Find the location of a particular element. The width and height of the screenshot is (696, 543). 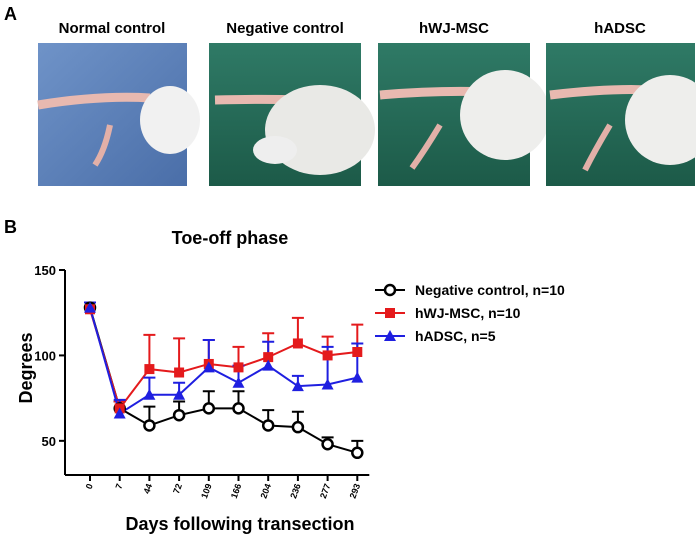

chart-title: Toe-off phase is located at coordinates (230, 238).